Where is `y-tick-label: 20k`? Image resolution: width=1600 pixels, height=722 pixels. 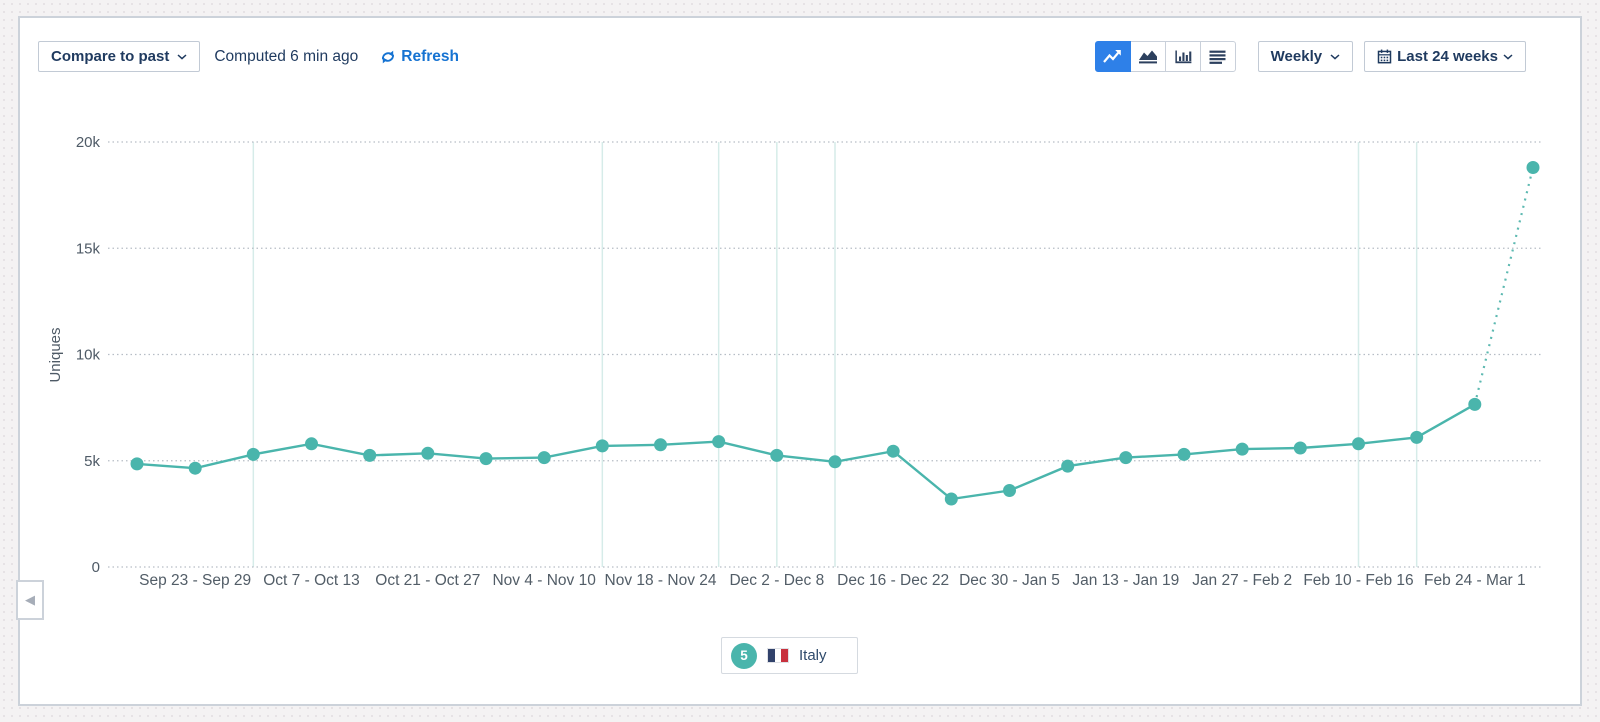 y-tick-label: 20k is located at coordinates (88, 142).